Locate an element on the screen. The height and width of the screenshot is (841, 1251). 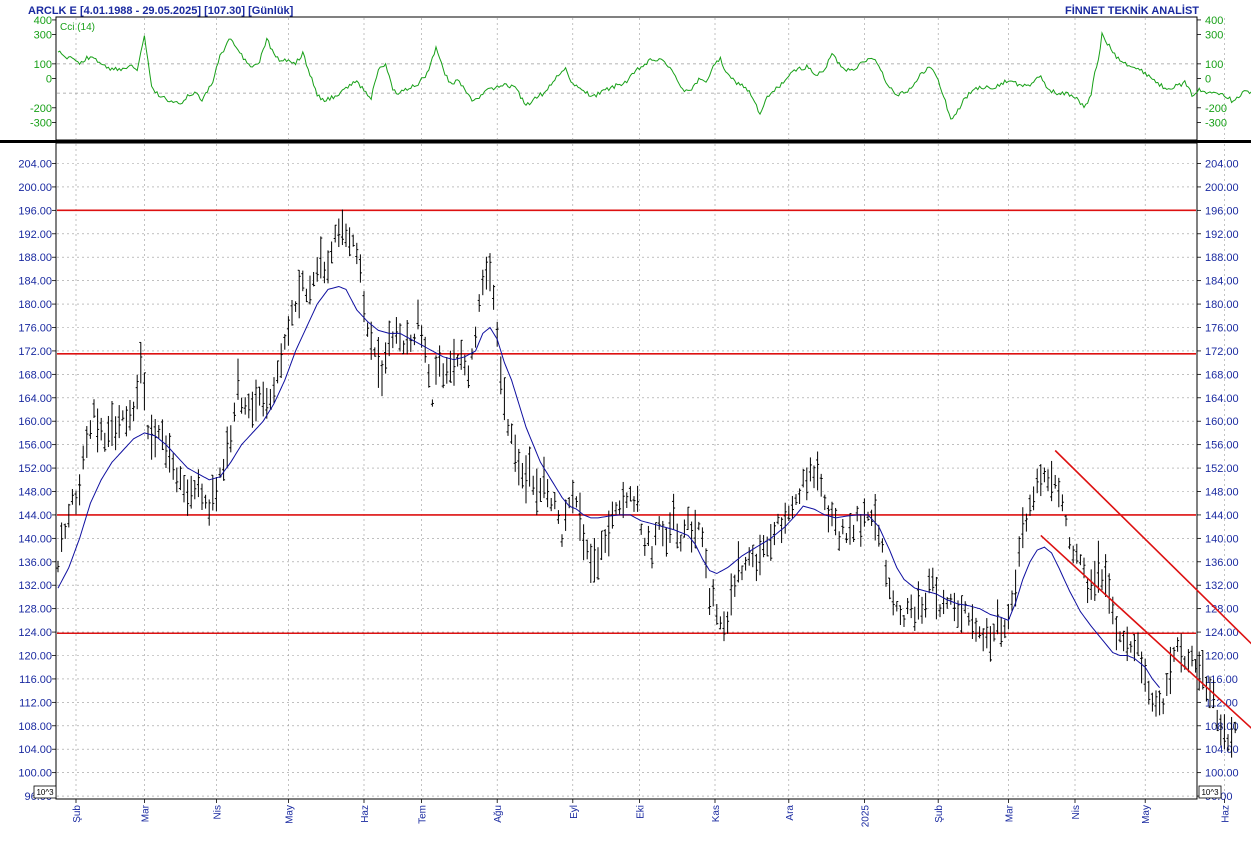
y-tick-label-right: 148.00 is located at coordinates (1222, 493).